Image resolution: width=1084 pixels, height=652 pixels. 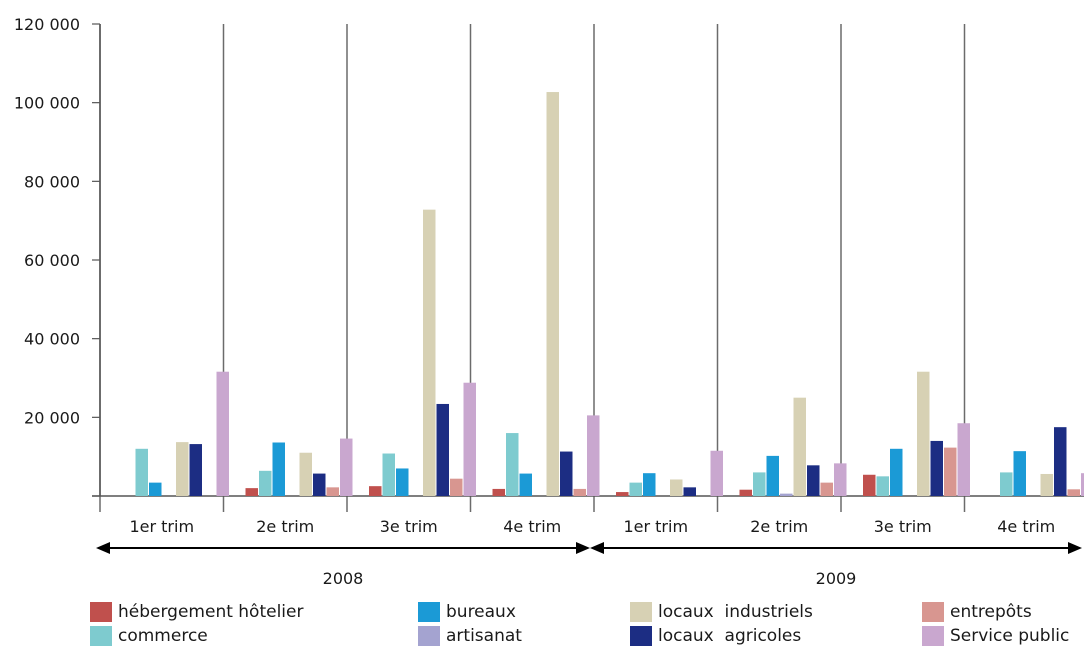 What do you see at coordinates (730, 636) in the screenshot?
I see `legend-label: locaux agricoles` at bounding box center [730, 636].